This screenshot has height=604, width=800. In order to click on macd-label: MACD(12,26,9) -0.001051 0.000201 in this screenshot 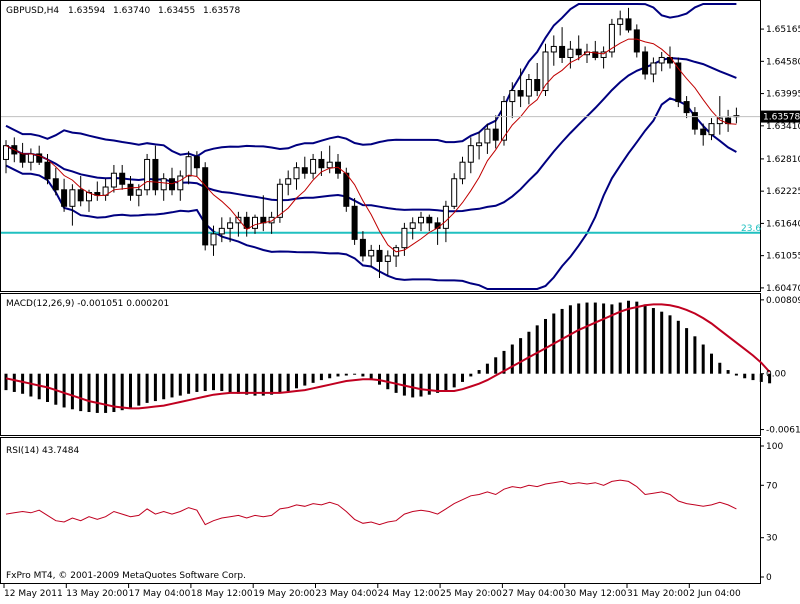, I will do `click(87, 304)`.